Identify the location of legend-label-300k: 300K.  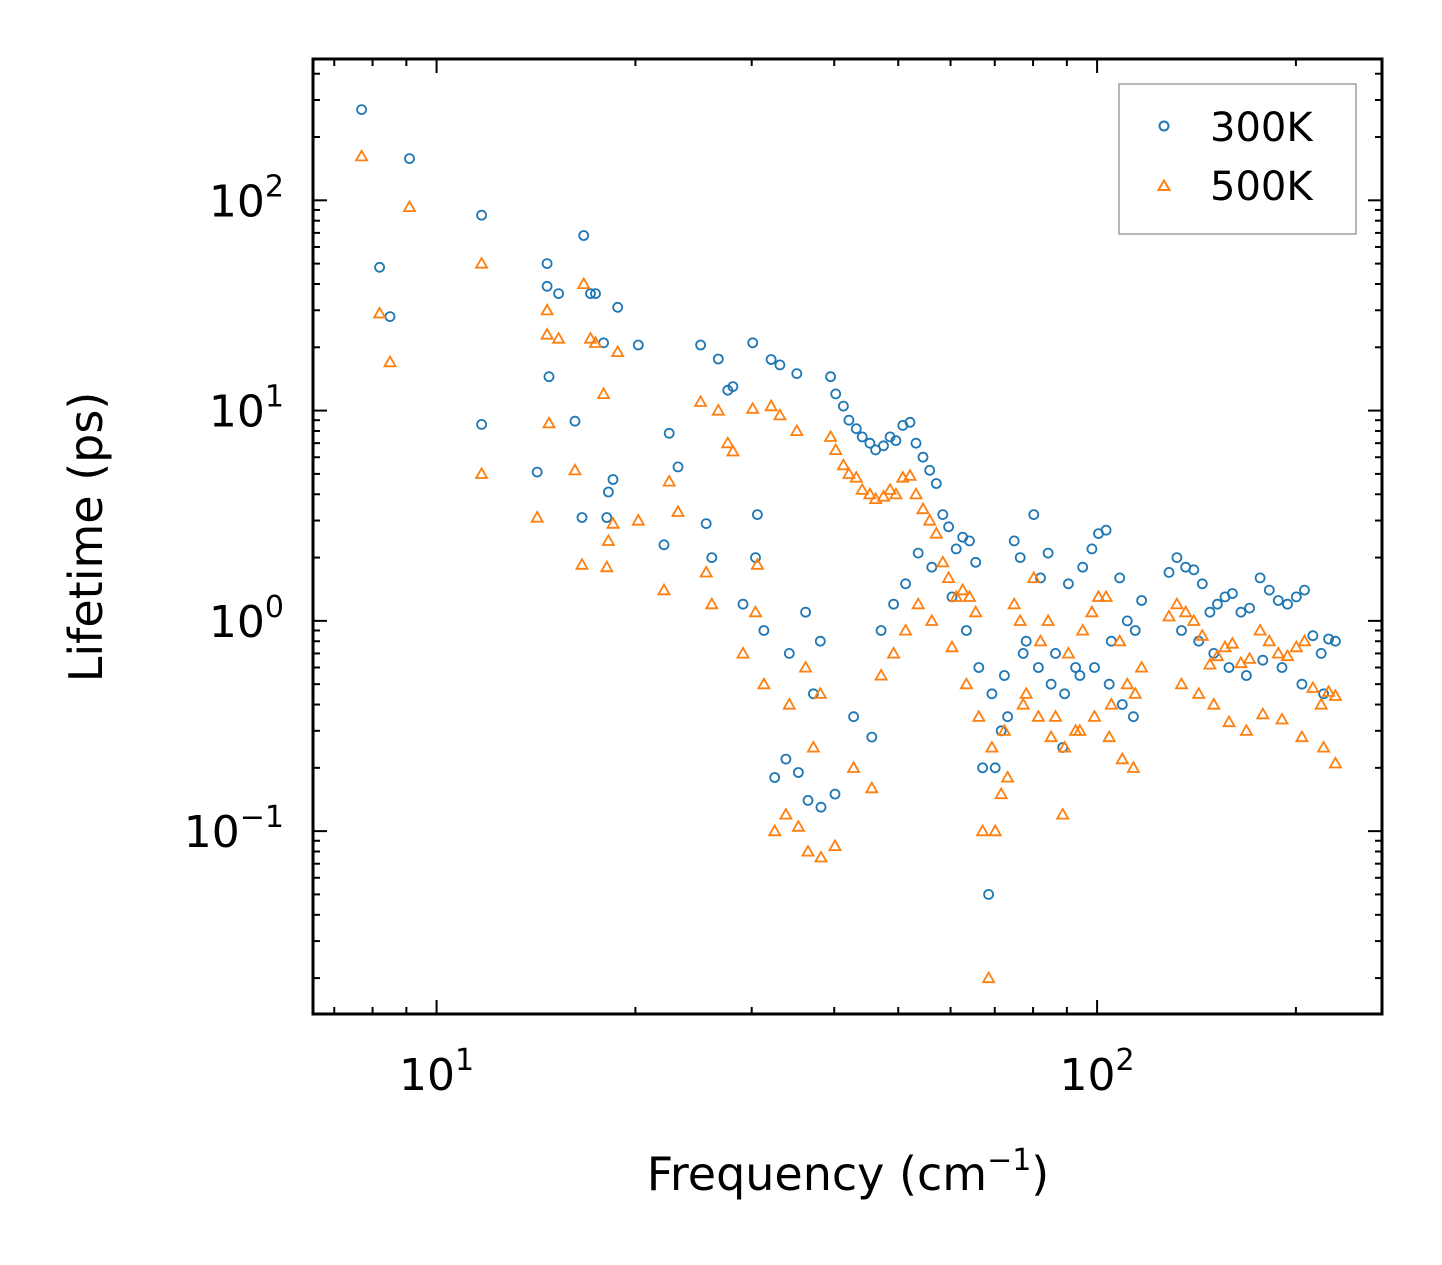
(1262, 128).